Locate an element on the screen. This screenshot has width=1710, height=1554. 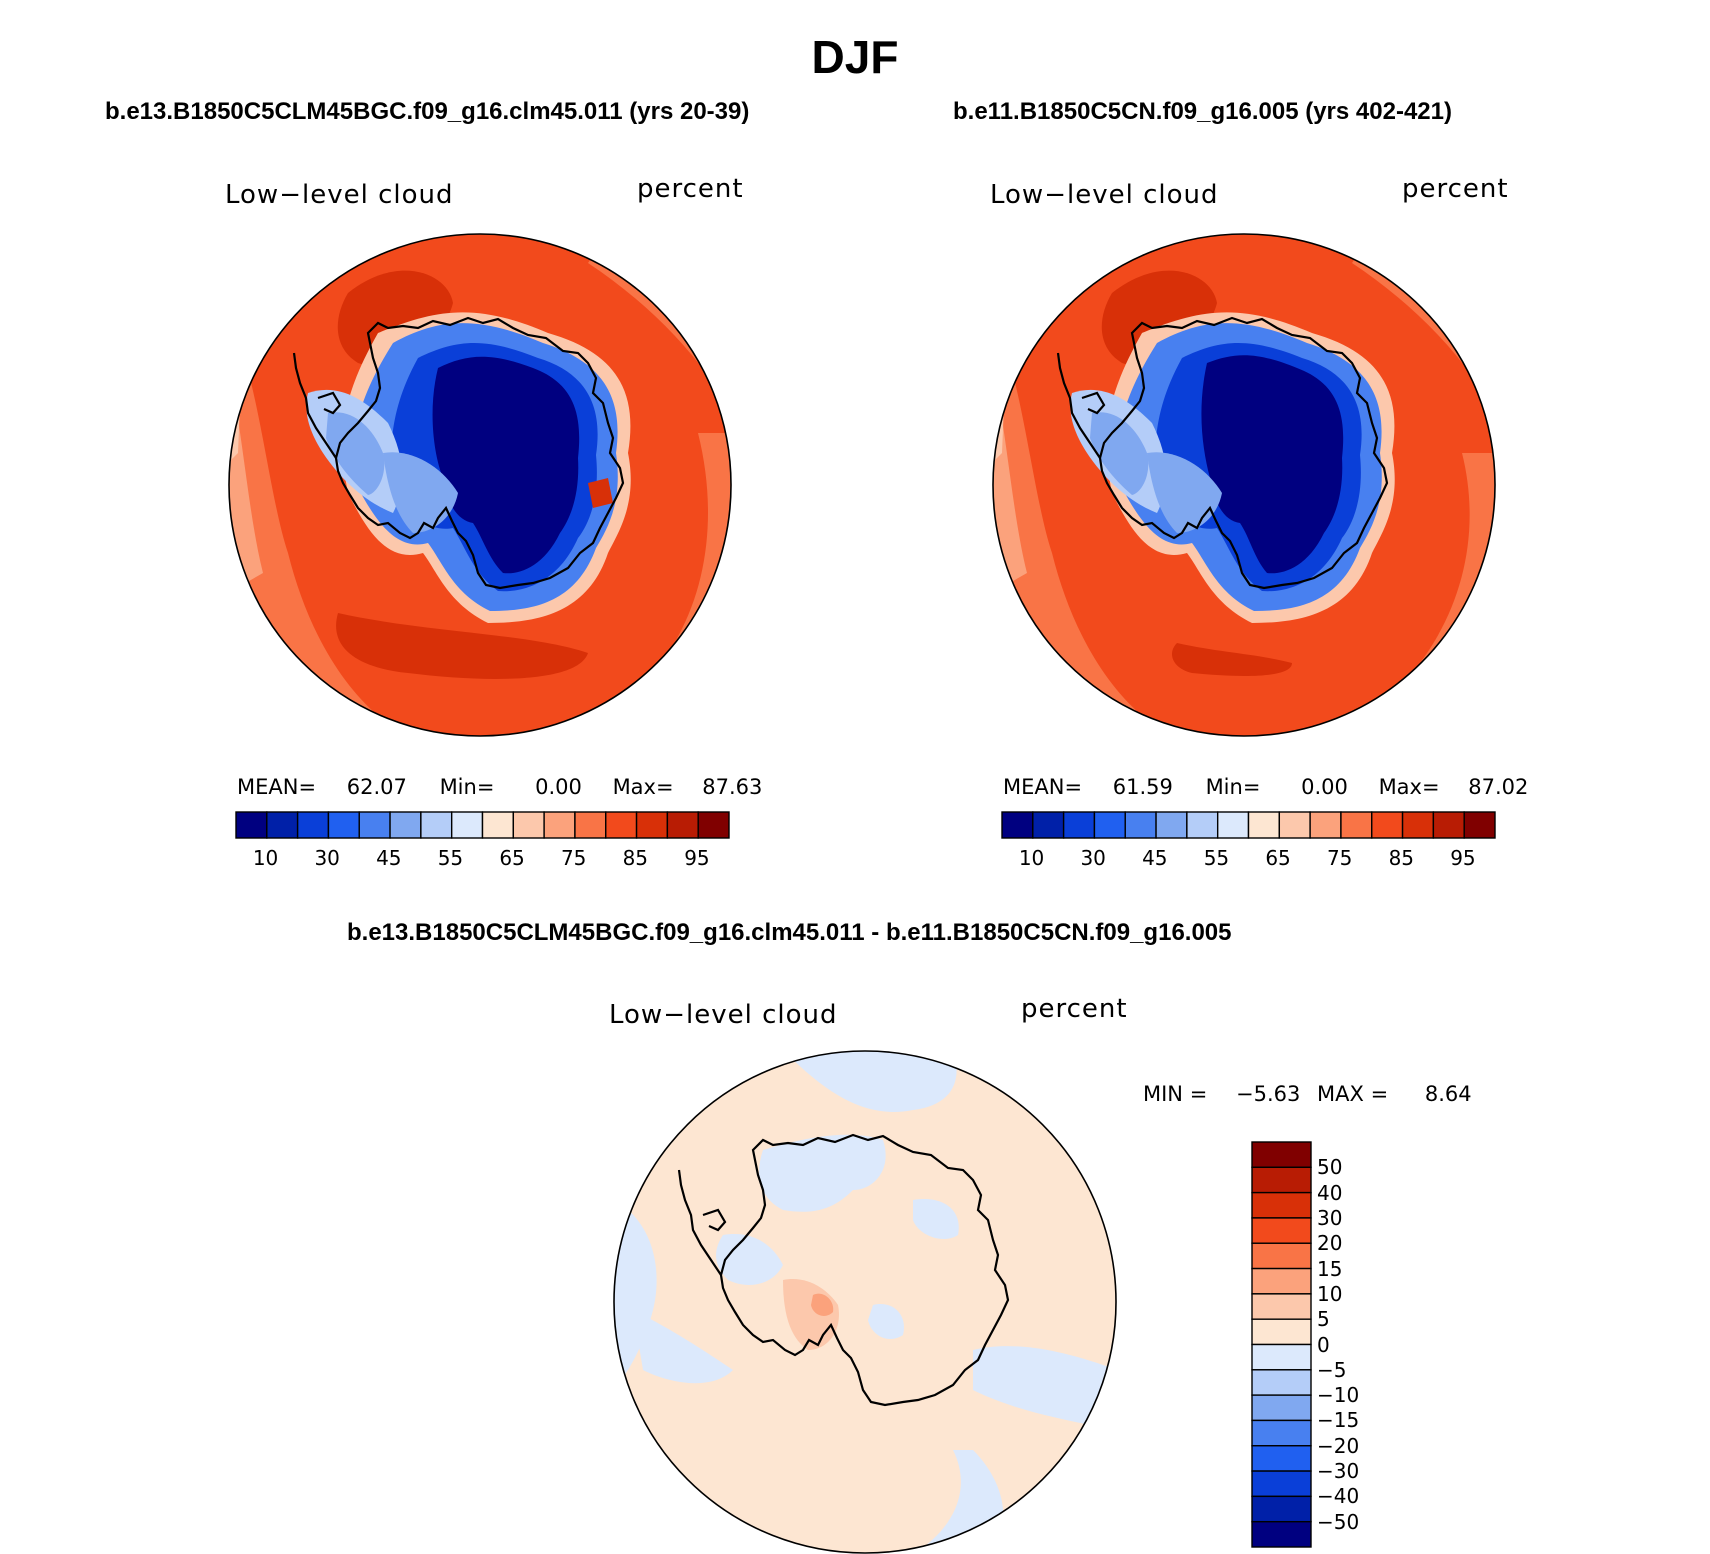
diff-colorbar-tick-label: −30 is located at coordinates (1338, 1471).